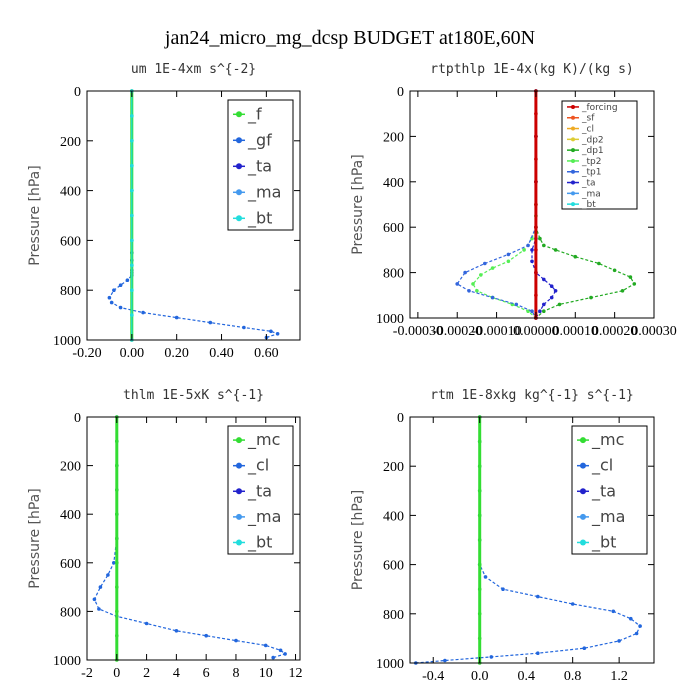  Describe the element at coordinates (259, 140) in the screenshot. I see `legend-entry: _gf` at that location.